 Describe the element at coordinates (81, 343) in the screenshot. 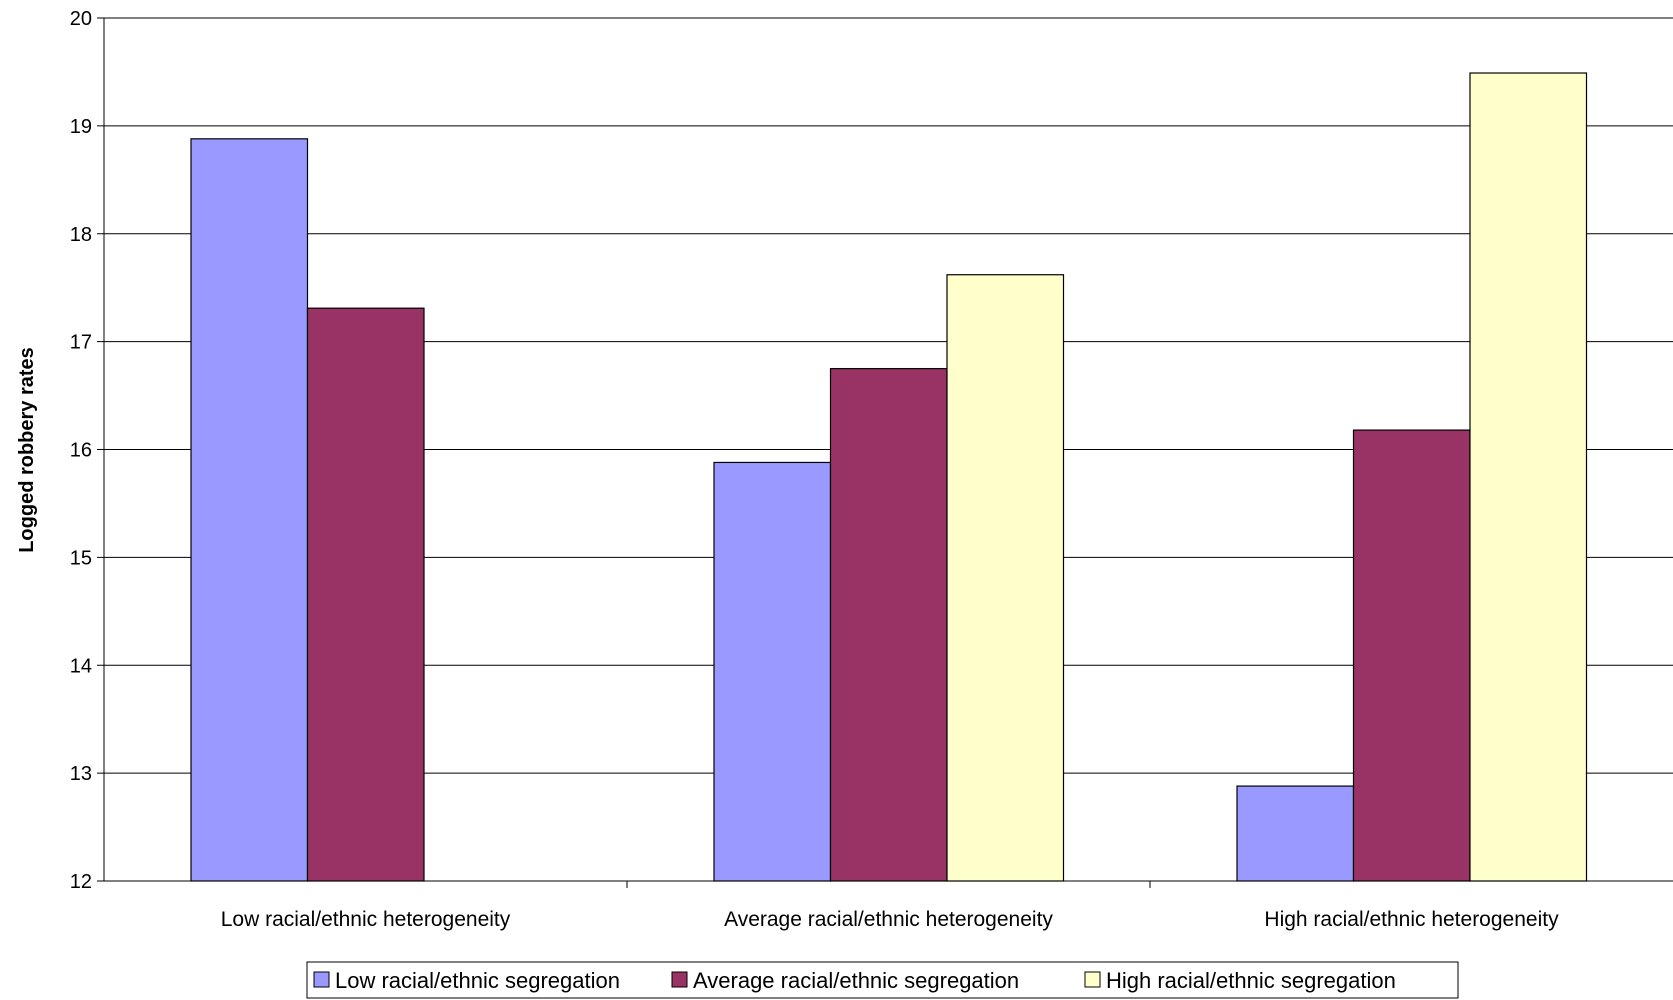

I see `y-tick-label: 17` at that location.